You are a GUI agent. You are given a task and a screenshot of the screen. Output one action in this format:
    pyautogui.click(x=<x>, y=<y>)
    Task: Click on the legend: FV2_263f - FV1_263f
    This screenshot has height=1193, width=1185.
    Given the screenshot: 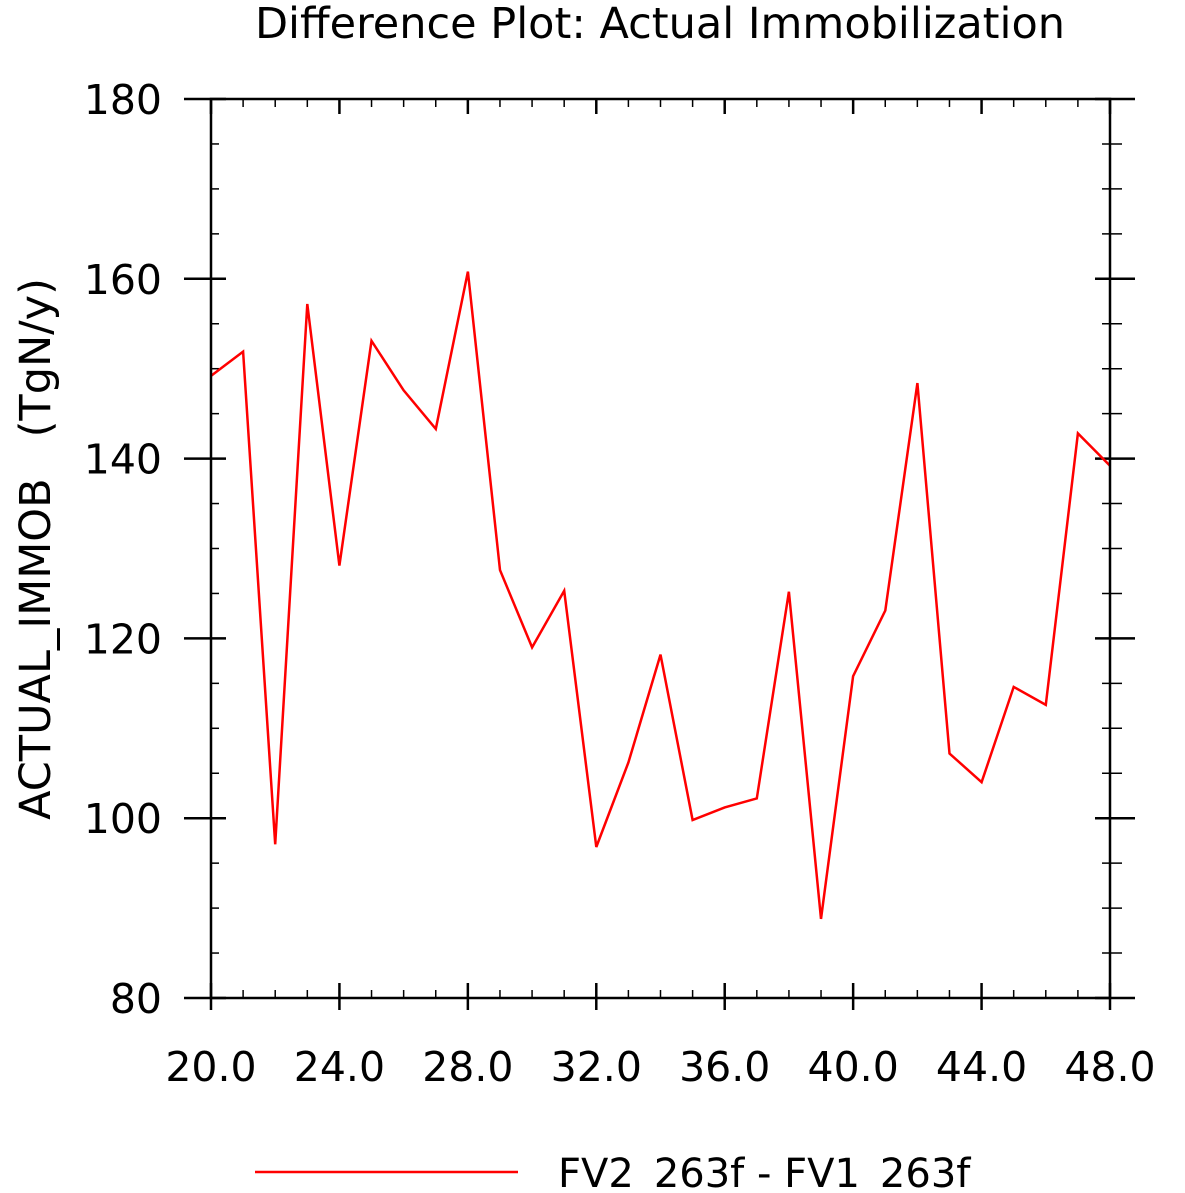 What is the action you would take?
    pyautogui.click(x=613, y=1172)
    